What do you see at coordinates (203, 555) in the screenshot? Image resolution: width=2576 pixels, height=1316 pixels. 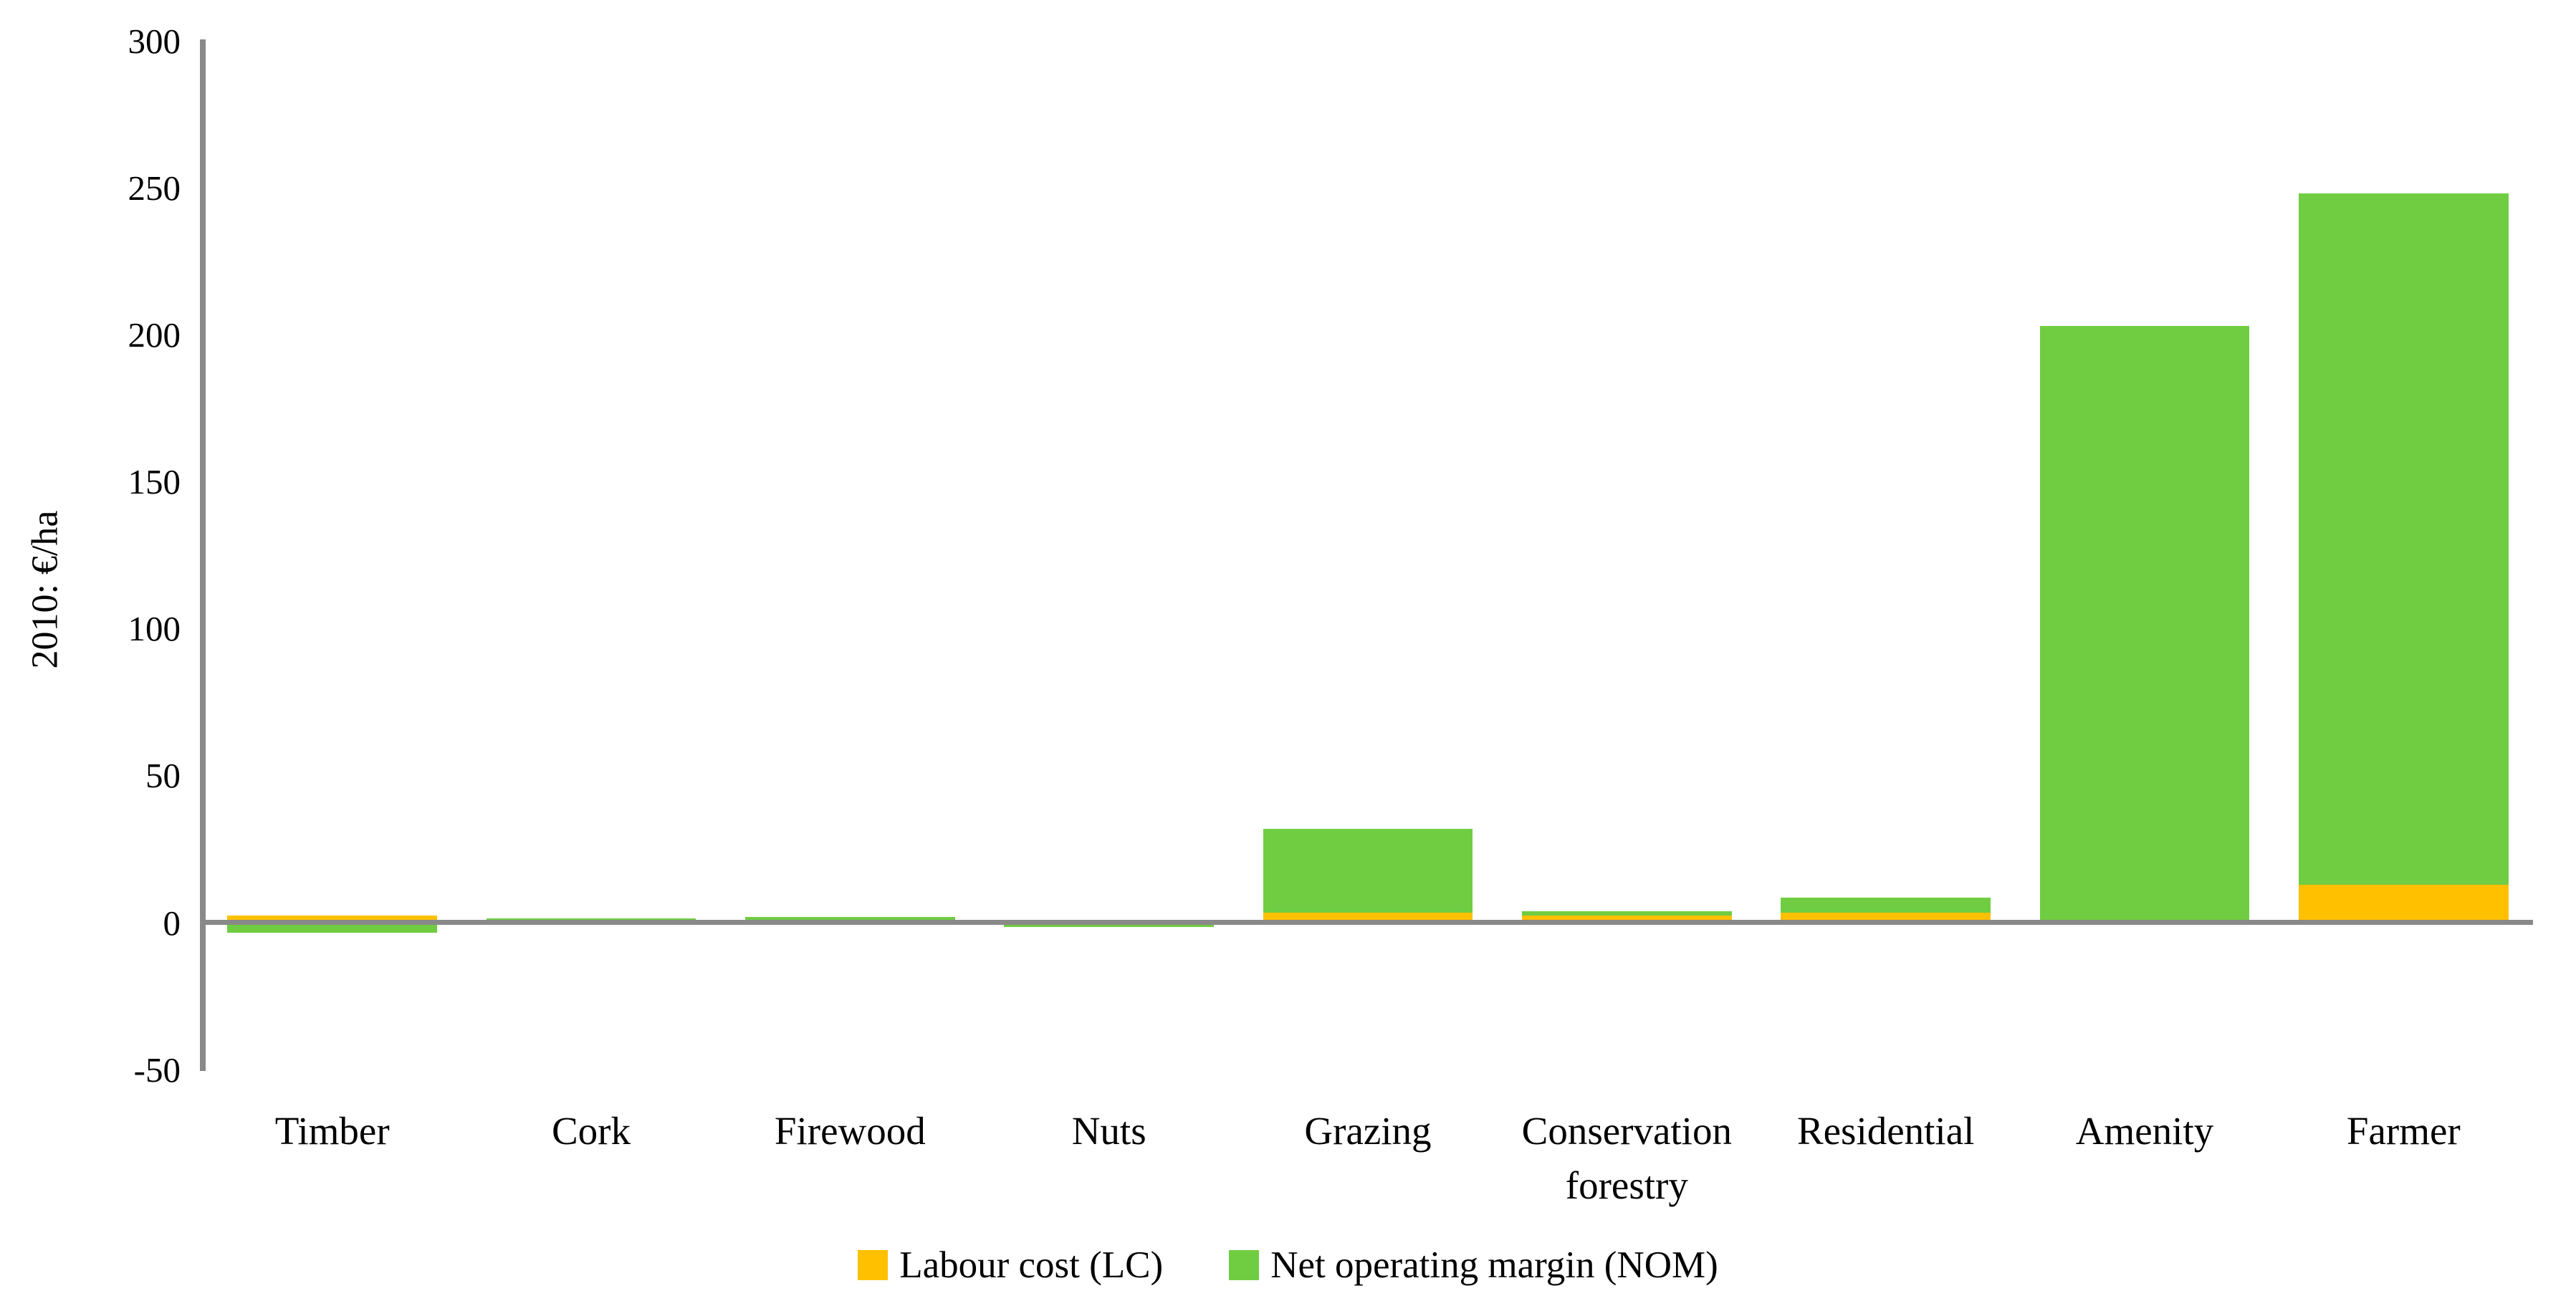 I see `y-axis-line` at bounding box center [203, 555].